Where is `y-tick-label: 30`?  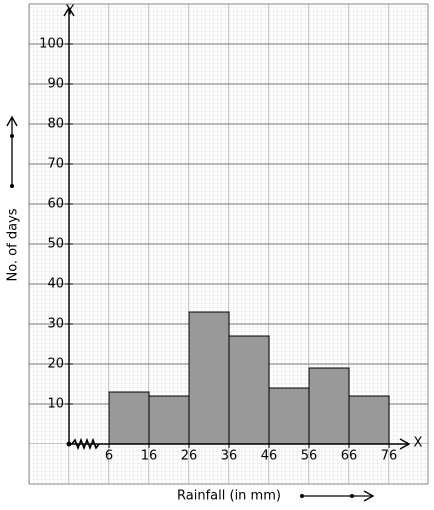 y-tick-label: 30 is located at coordinates (55, 324).